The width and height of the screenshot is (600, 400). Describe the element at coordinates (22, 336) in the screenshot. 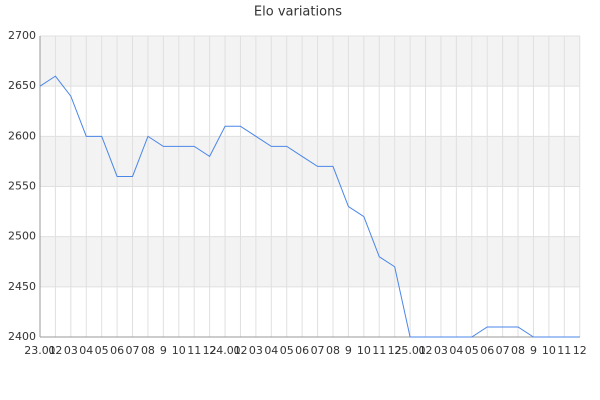

I see `y-tick-label: 2400` at that location.